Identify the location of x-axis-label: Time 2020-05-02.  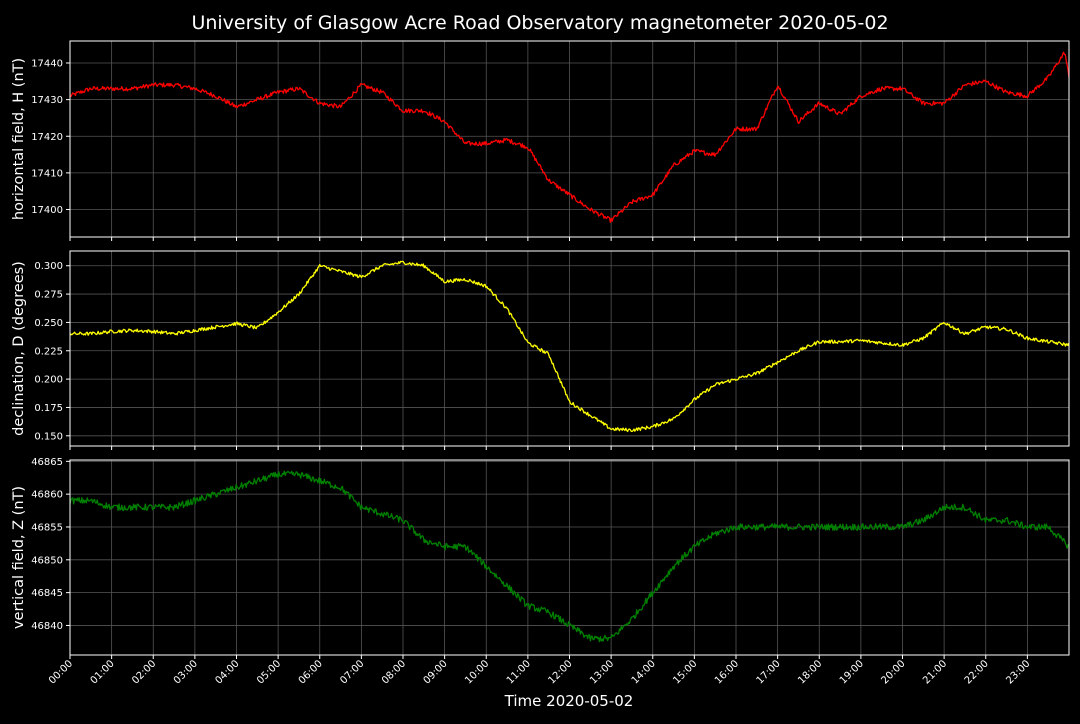
(569, 701).